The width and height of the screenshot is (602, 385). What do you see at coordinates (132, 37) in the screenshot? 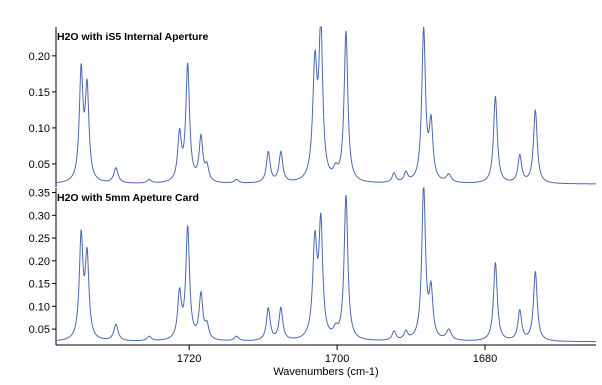
I see `top-panel-title: H2O with iS5 Internal Aperture` at bounding box center [132, 37].